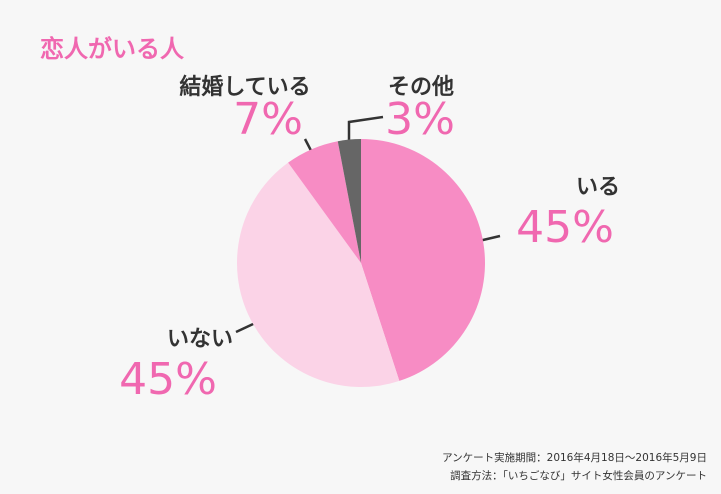 Image resolution: width=721 pixels, height=494 pixels. I want to click on note: アンケート実施期間：2016年4月18日〜2016年5月9日, so click(574, 457).